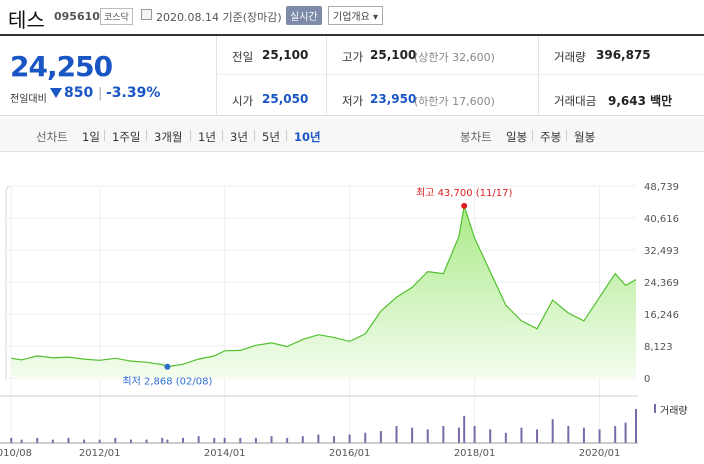 The height and width of the screenshot is (464, 704). Describe the element at coordinates (661, 315) in the screenshot. I see `y-tick-label: 16,246` at that location.